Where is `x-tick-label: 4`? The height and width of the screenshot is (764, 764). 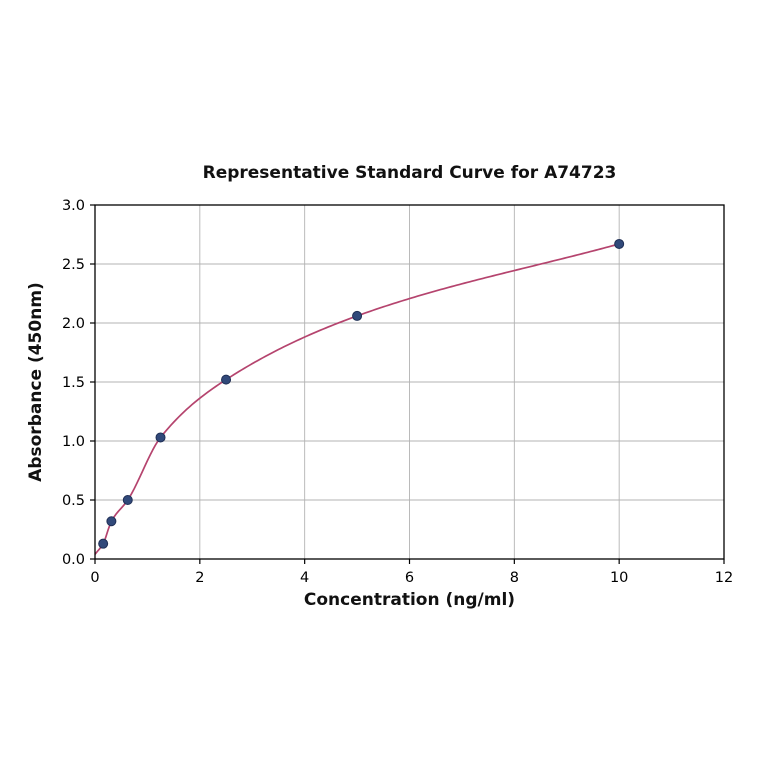 x-tick-label: 4 is located at coordinates (304, 578).